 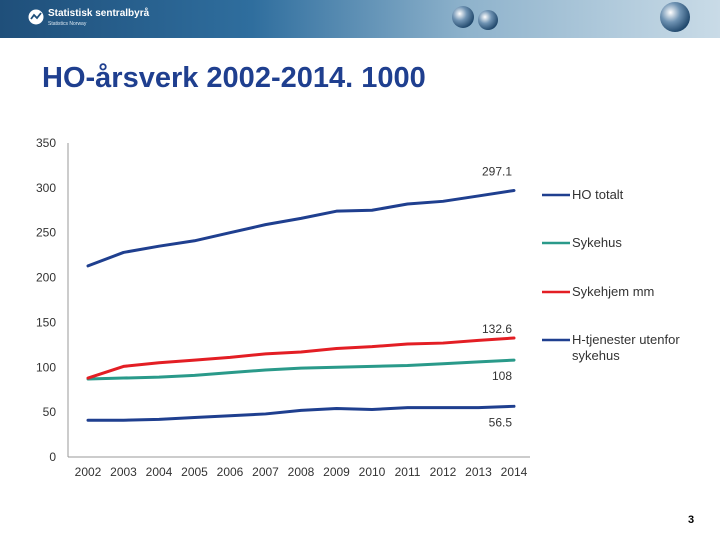 I want to click on y-tick-label: 300, so click(x=46, y=188).